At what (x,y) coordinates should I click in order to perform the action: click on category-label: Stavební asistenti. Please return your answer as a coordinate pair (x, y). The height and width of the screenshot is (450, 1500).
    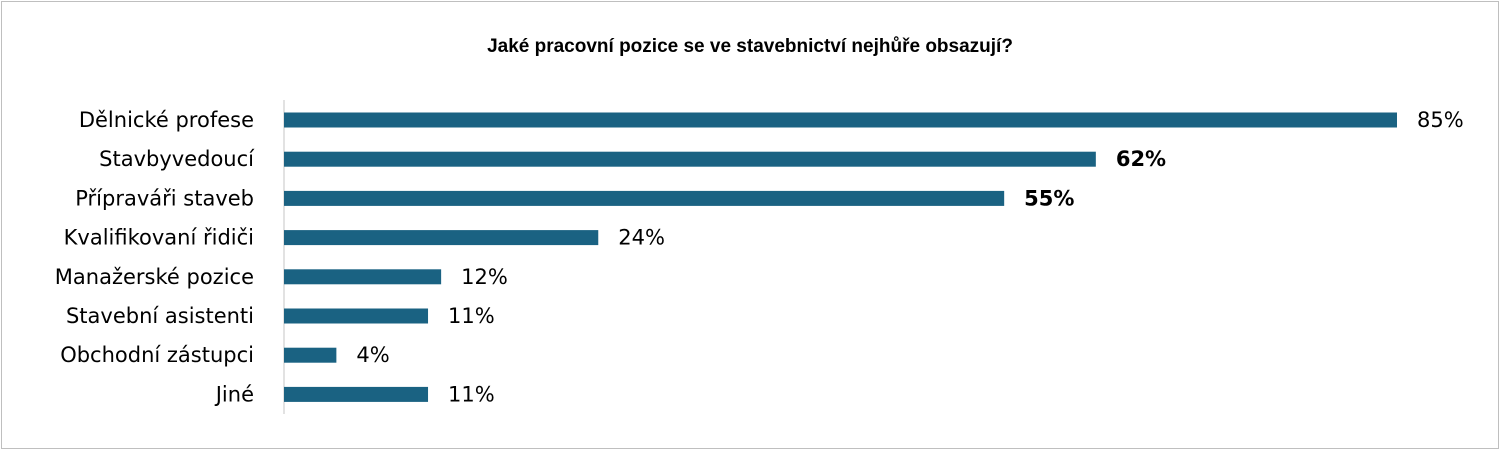
    Looking at the image, I should click on (160, 316).